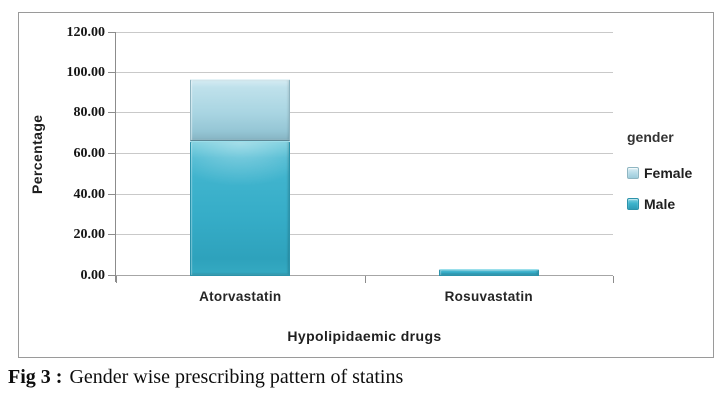 The height and width of the screenshot is (411, 726). Describe the element at coordinates (488, 296) in the screenshot. I see `x-category-label: Rosuvastatin` at that location.